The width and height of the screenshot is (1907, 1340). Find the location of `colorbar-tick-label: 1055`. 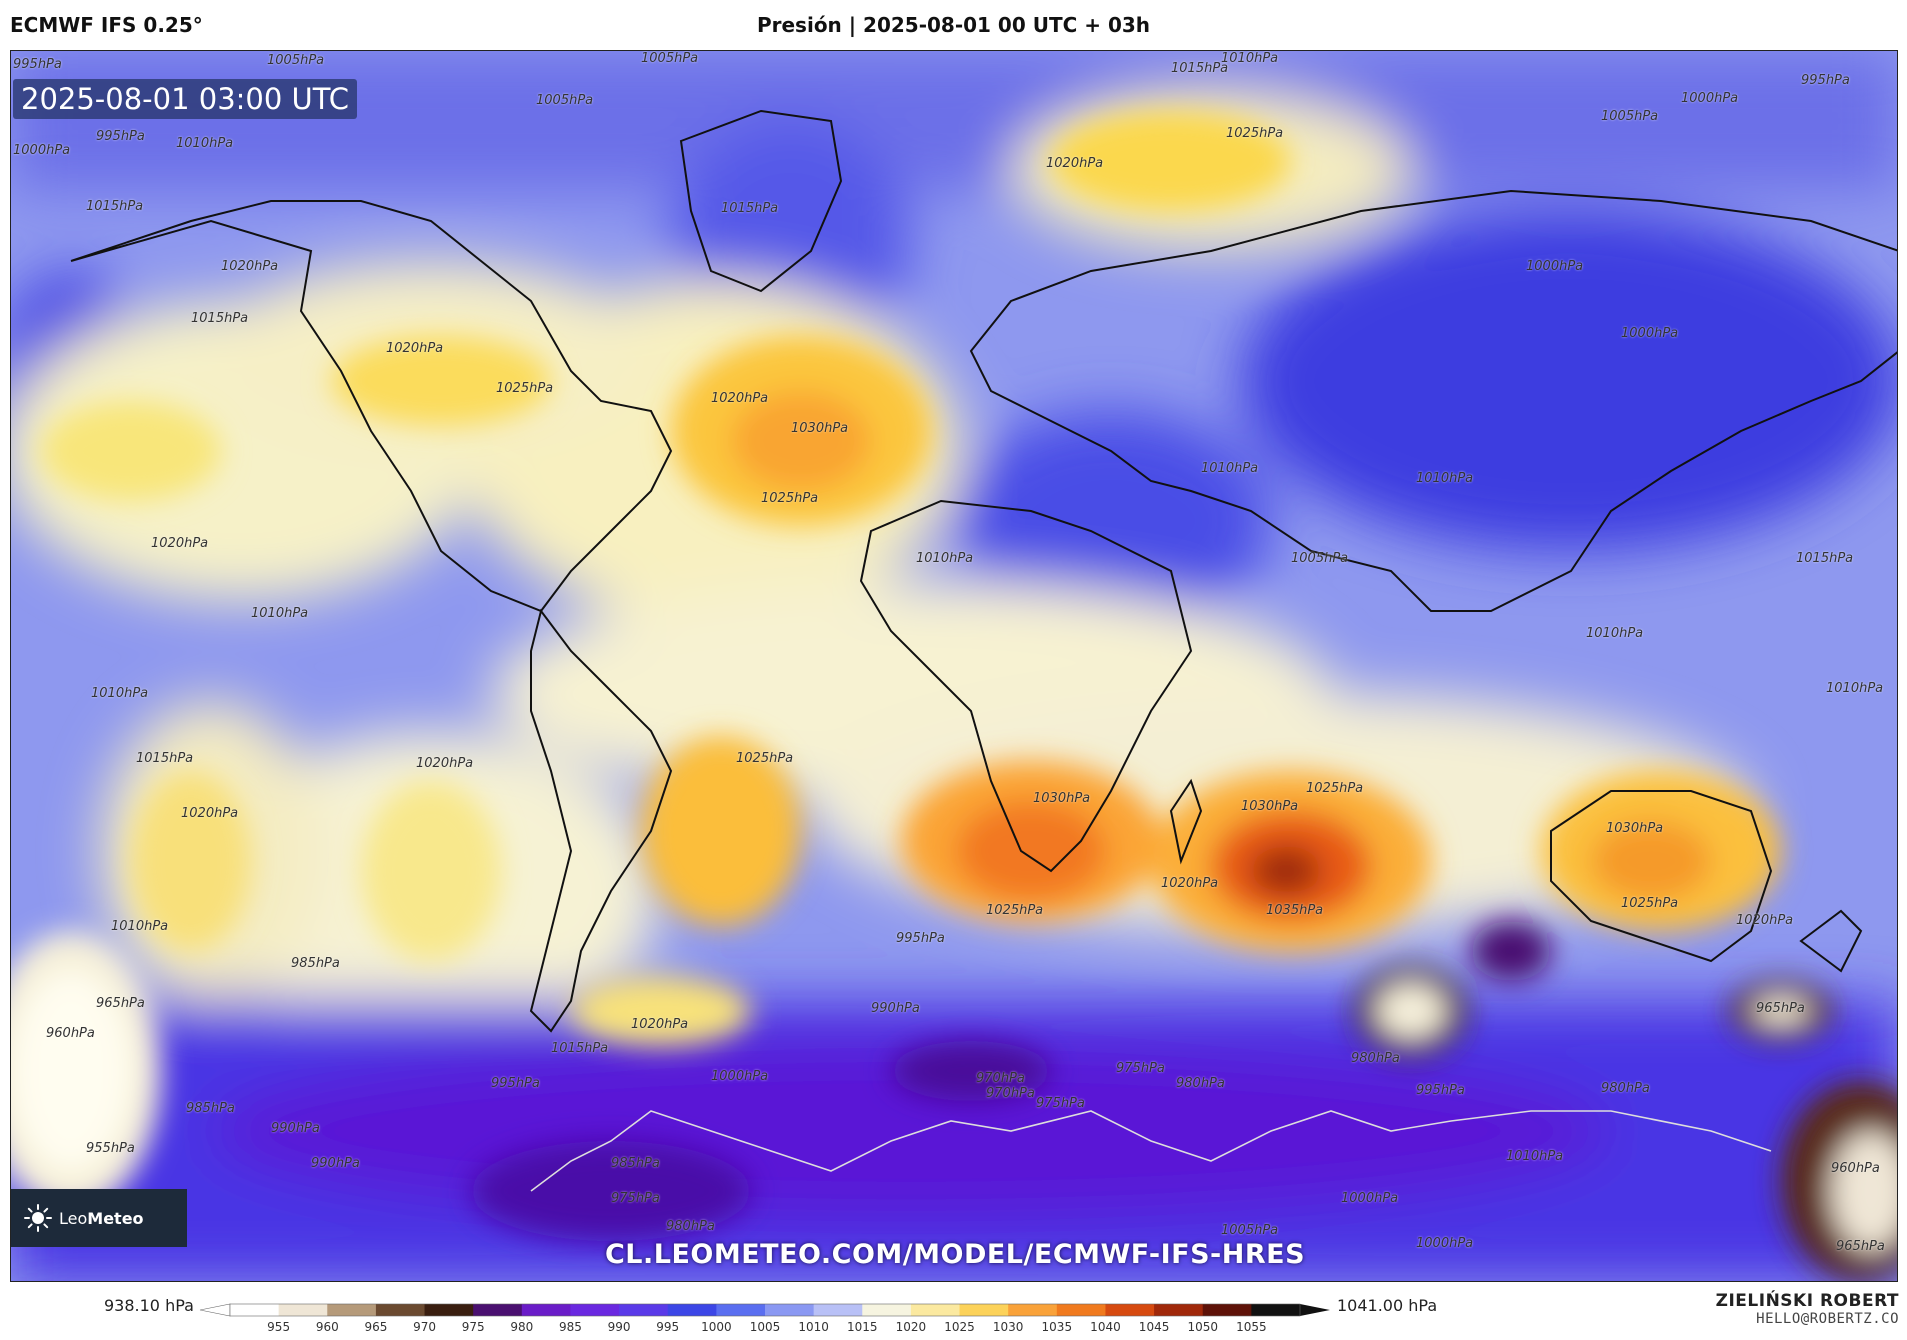

colorbar-tick-label: 1055 is located at coordinates (1251, 1327).